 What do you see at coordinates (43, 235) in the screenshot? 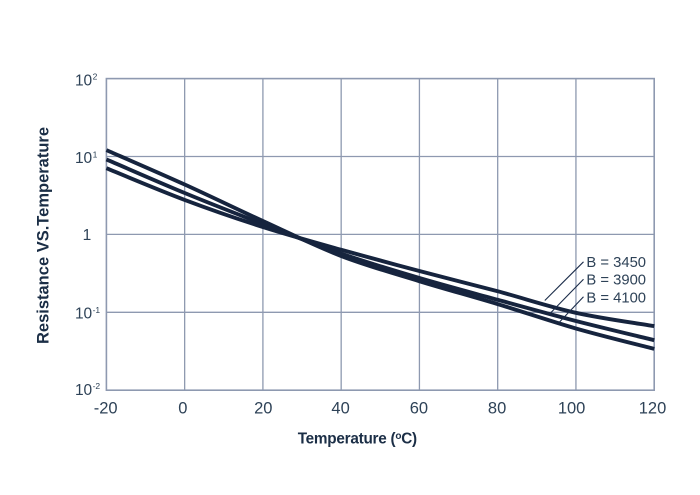
I see `svg-text: Resistance VS.Temperature` at bounding box center [43, 235].